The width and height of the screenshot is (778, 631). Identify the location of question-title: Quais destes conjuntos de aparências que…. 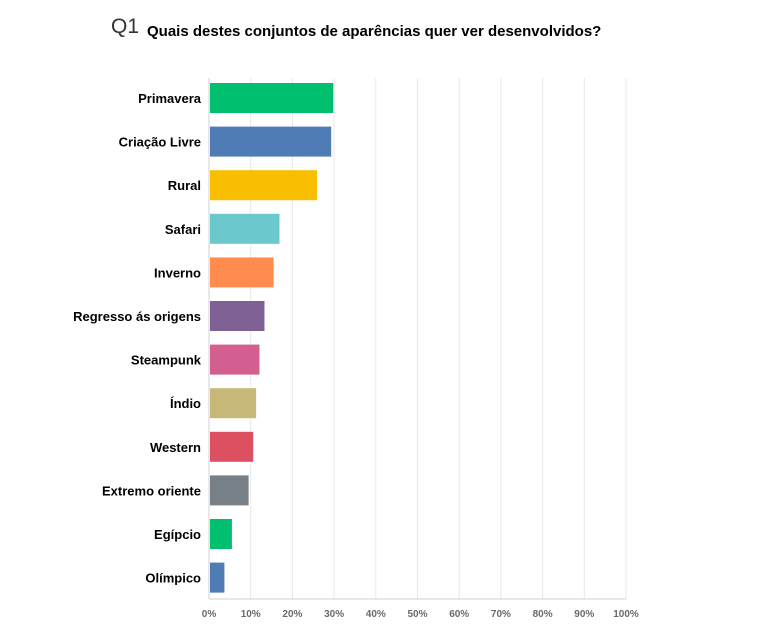
(374, 31).